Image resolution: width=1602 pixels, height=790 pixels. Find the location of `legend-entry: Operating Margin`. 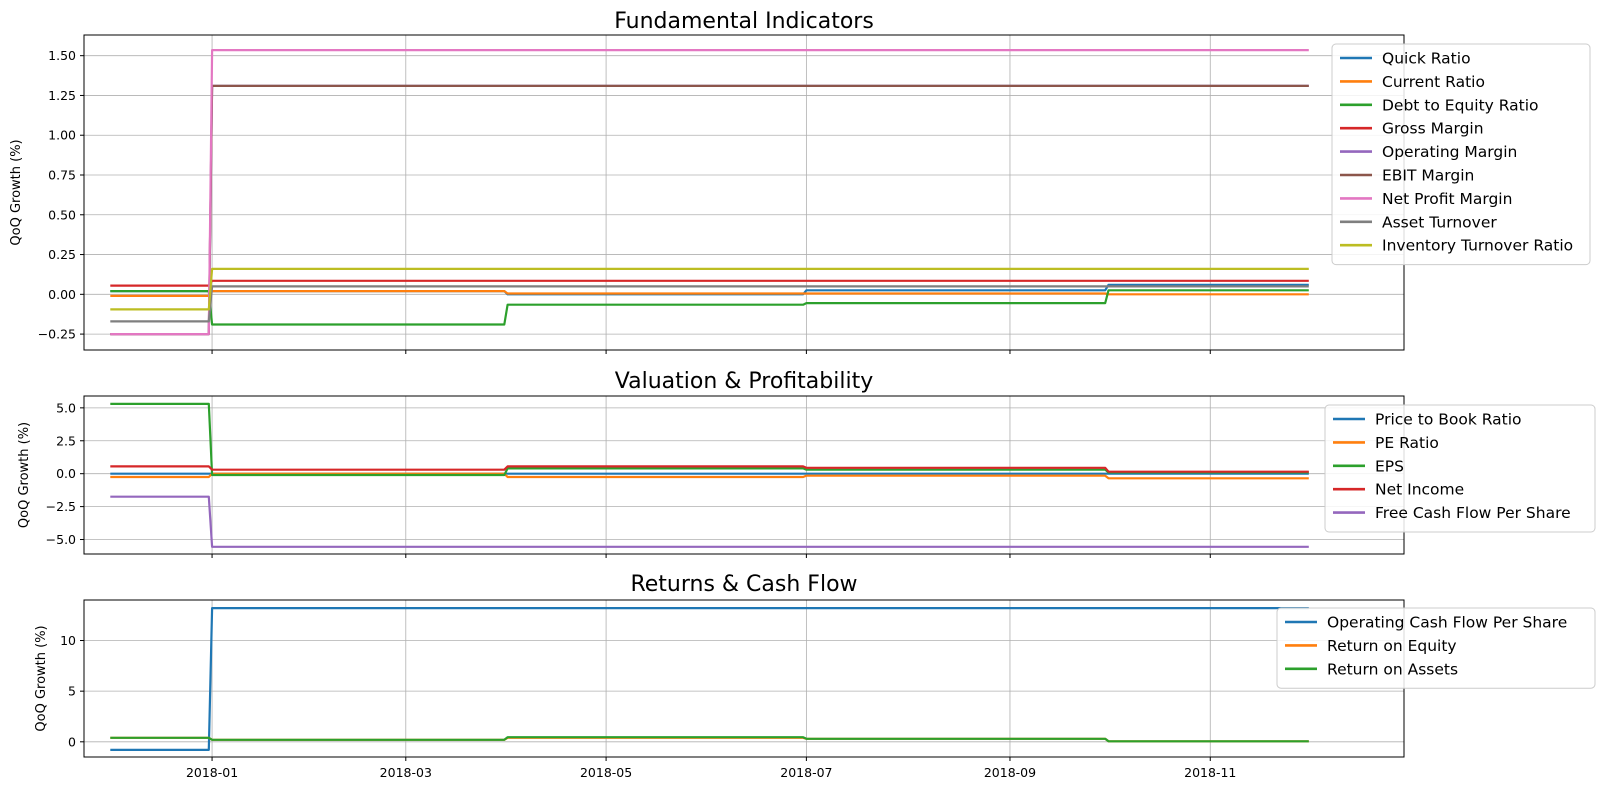

legend-entry: Operating Margin is located at coordinates (1449, 152).